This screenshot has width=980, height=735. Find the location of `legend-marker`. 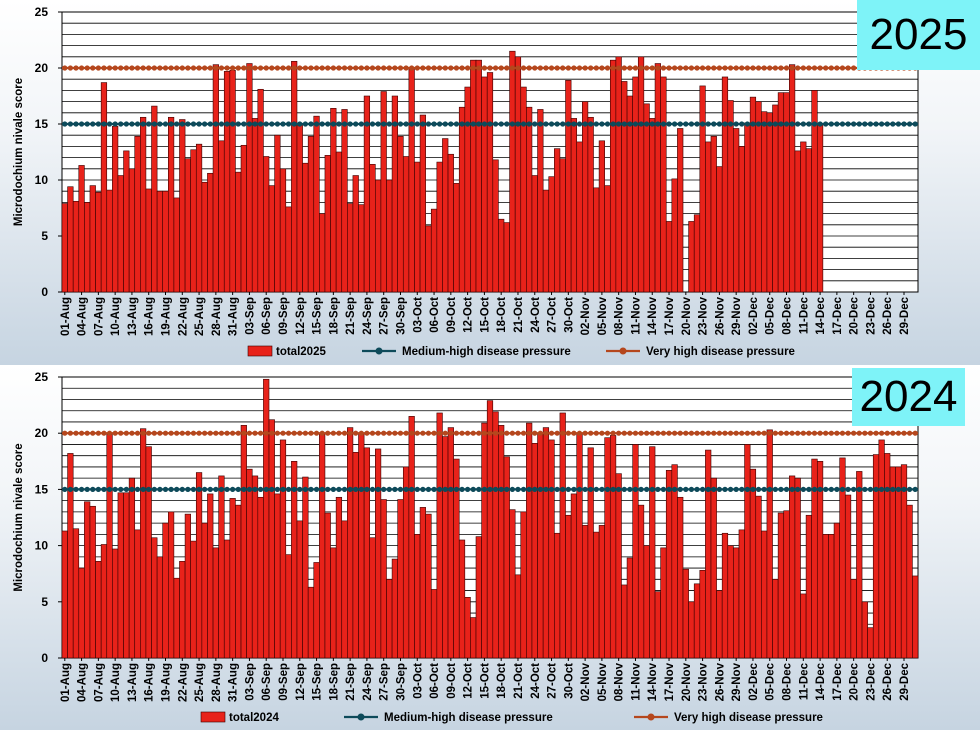

legend-marker is located at coordinates (651, 717).